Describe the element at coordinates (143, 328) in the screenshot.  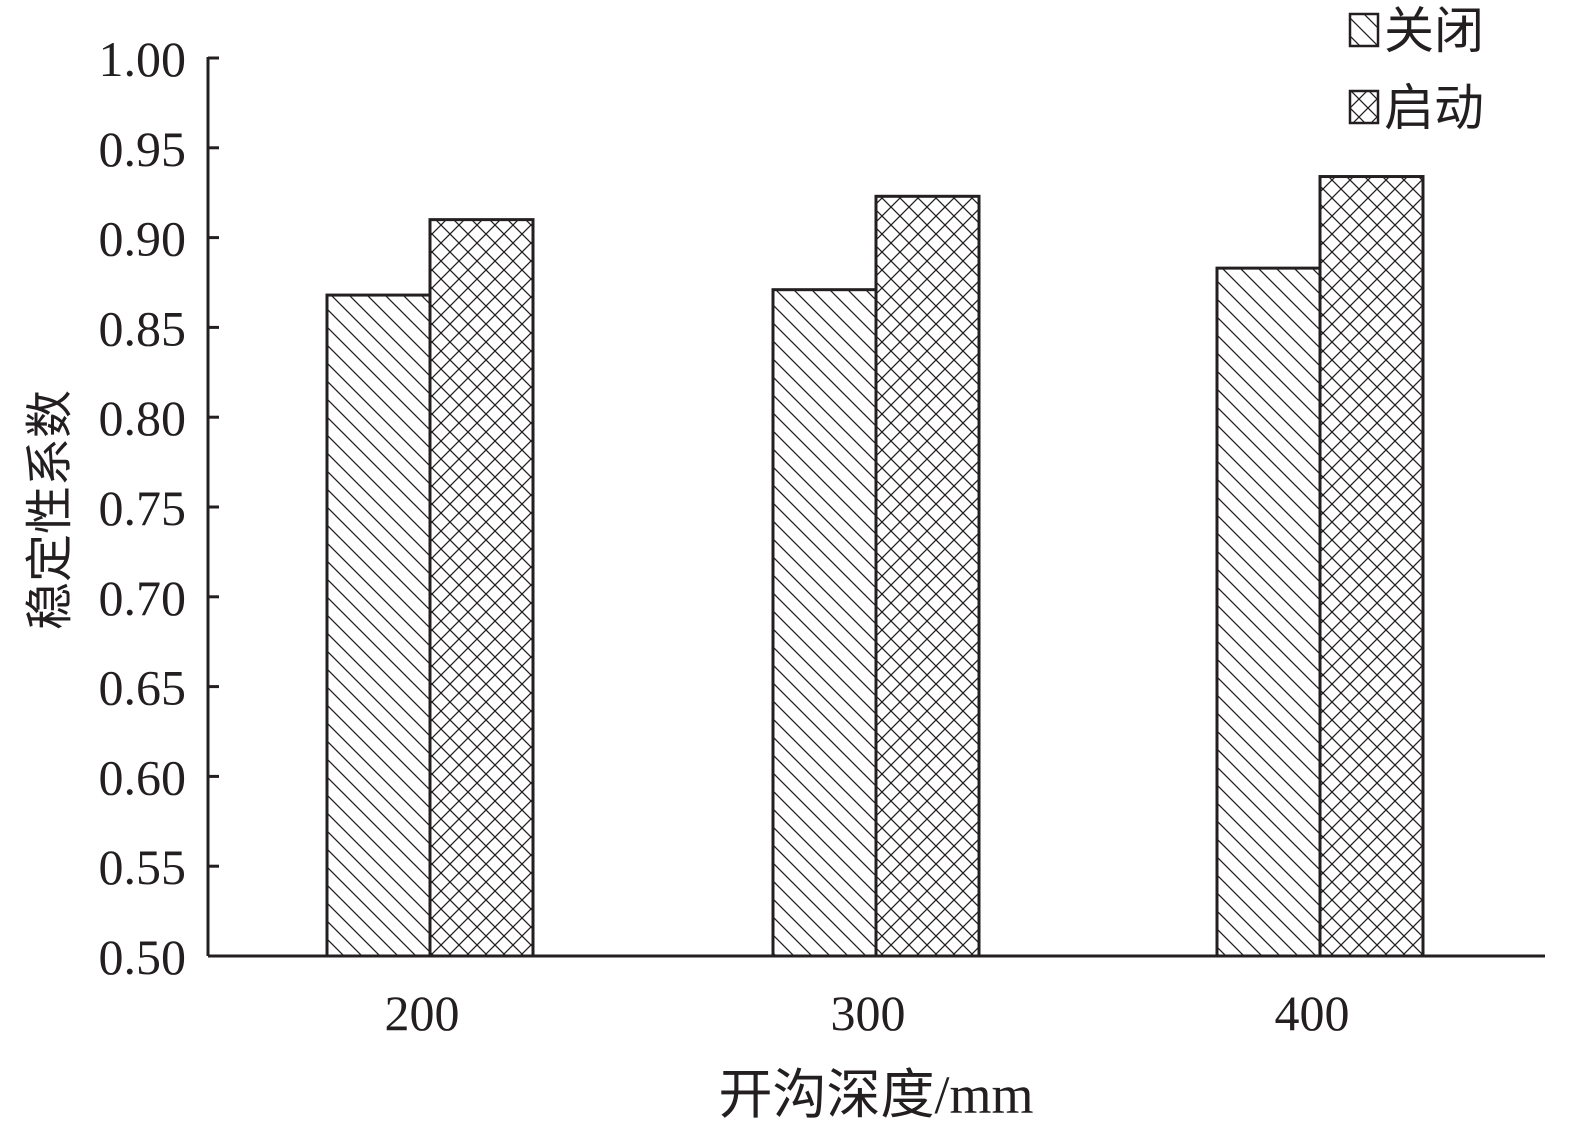
I see `y-tick-label: 0.85` at that location.